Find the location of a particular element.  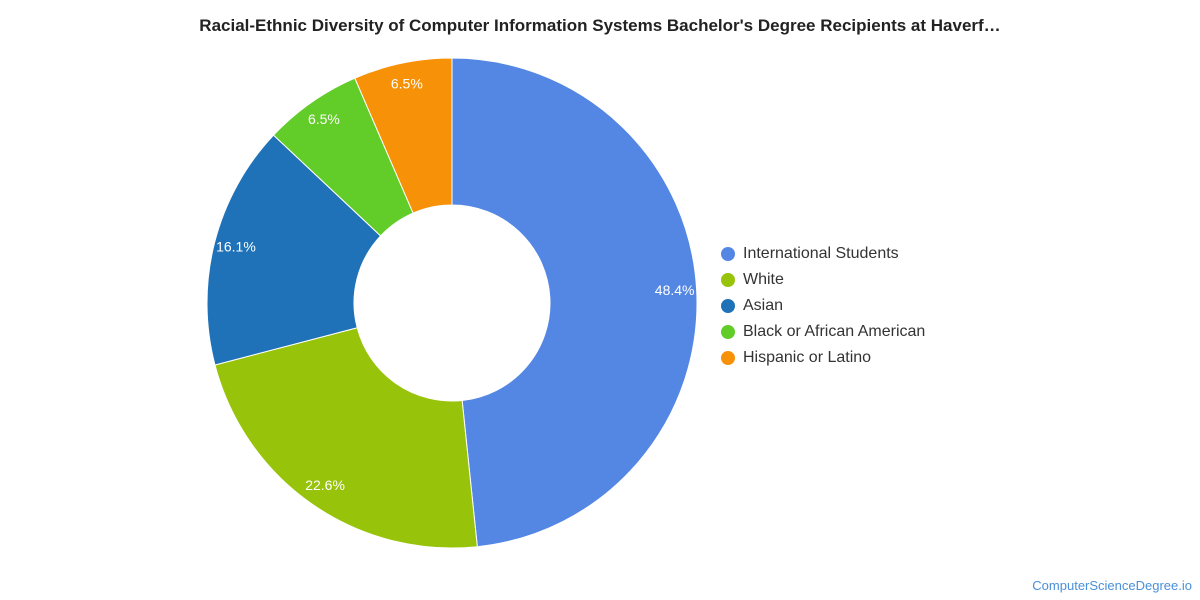

legend-label-black-or-african-american: Black or African American is located at coordinates (834, 331).